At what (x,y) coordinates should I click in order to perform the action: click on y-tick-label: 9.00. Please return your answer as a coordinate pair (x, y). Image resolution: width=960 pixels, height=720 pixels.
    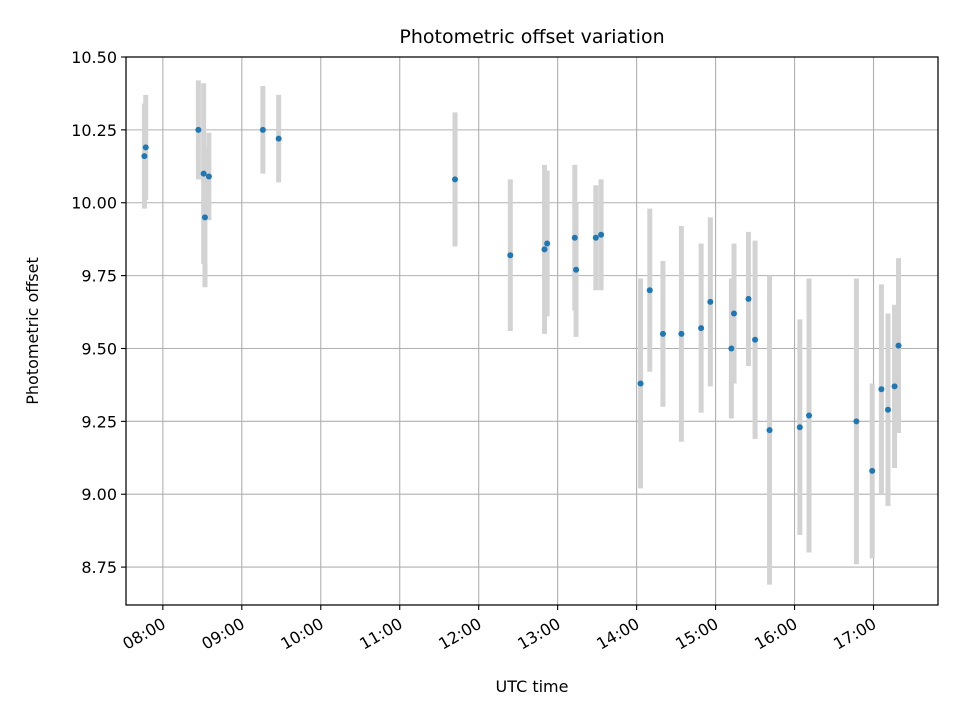
    Looking at the image, I should click on (99, 494).